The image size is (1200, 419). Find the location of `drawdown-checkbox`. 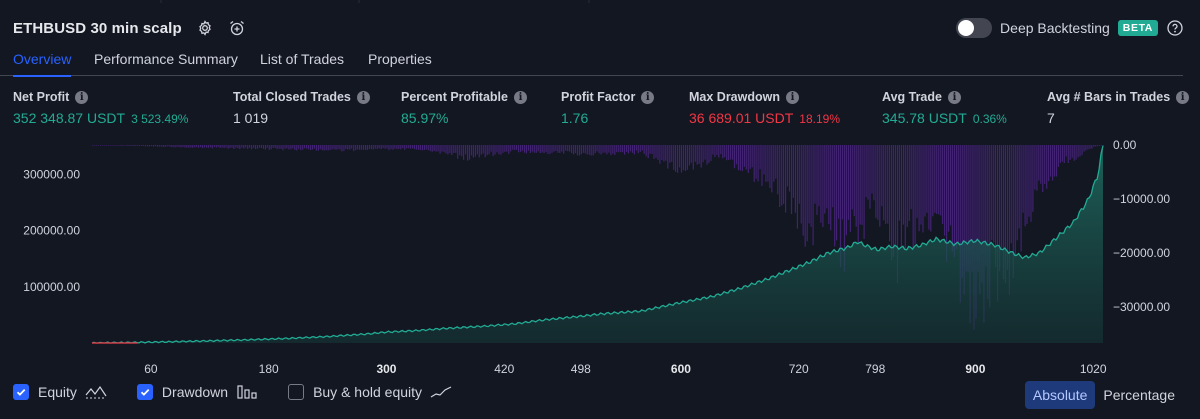

drawdown-checkbox is located at coordinates (144, 392).